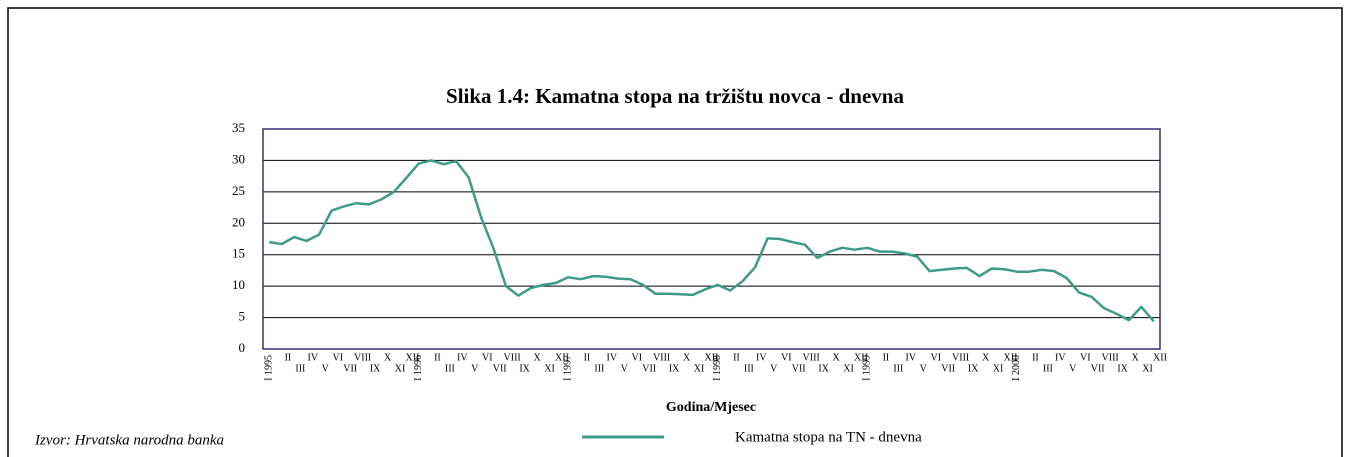 This screenshot has width=1350, height=457. What do you see at coordinates (828, 437) in the screenshot?
I see `legend-label: Kamatna stopa na TN - dnevna` at bounding box center [828, 437].